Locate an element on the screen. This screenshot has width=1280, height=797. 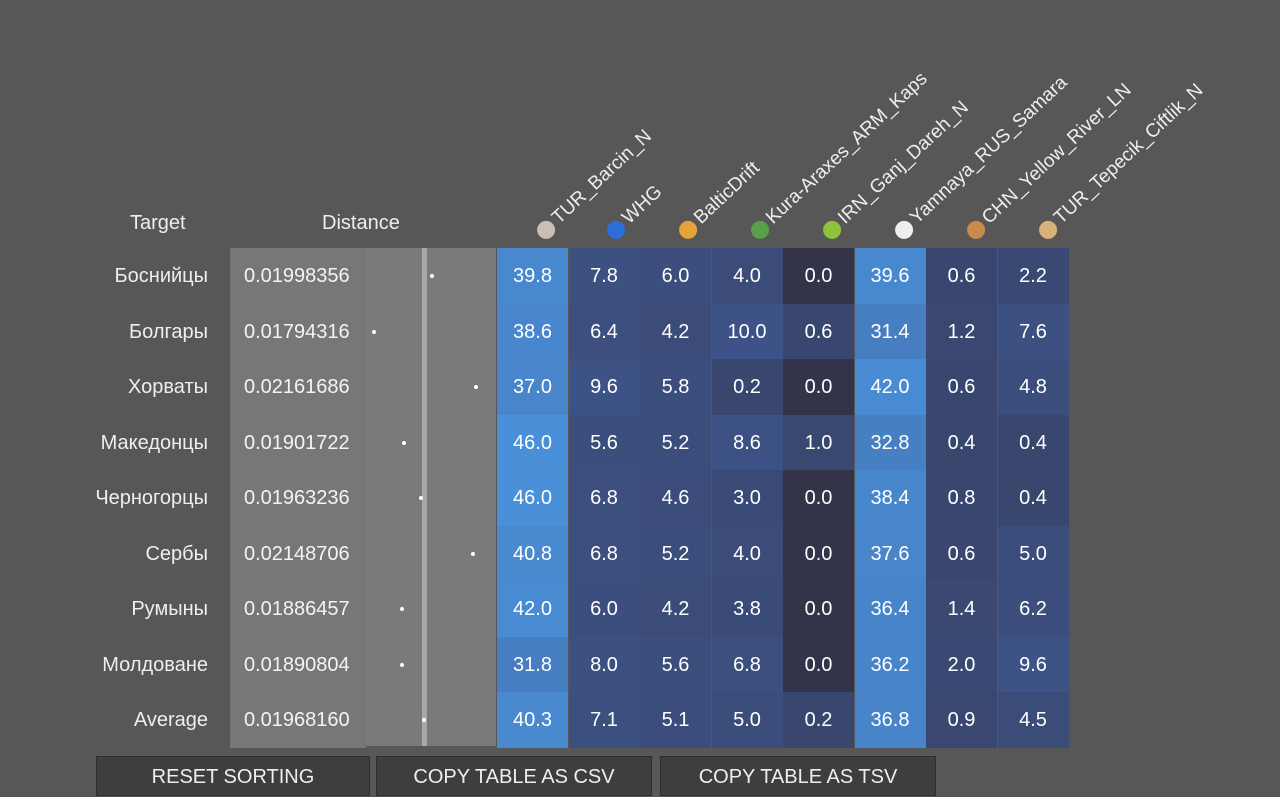
value-cell: 37.0 is located at coordinates (532, 387).